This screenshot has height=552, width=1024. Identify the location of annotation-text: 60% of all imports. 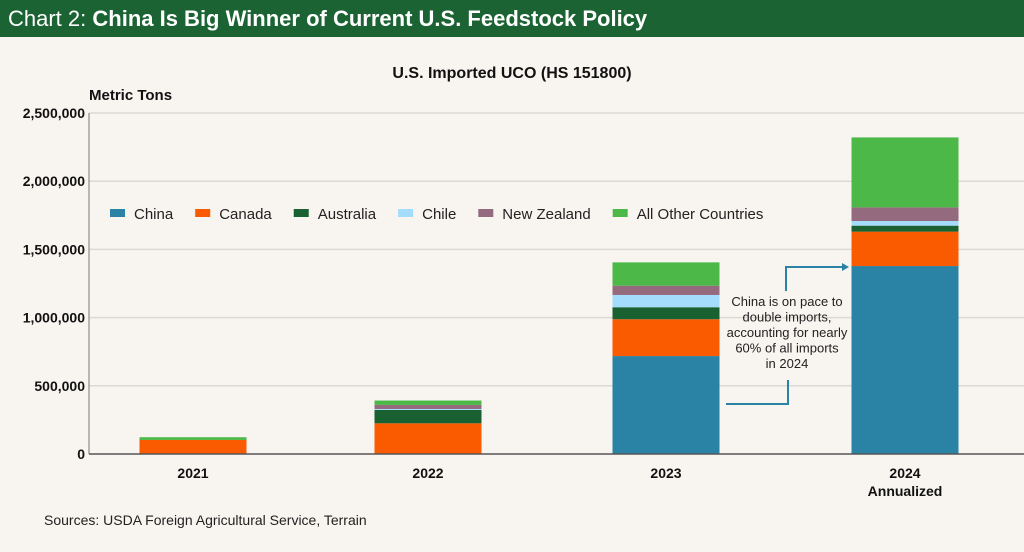
(787, 348).